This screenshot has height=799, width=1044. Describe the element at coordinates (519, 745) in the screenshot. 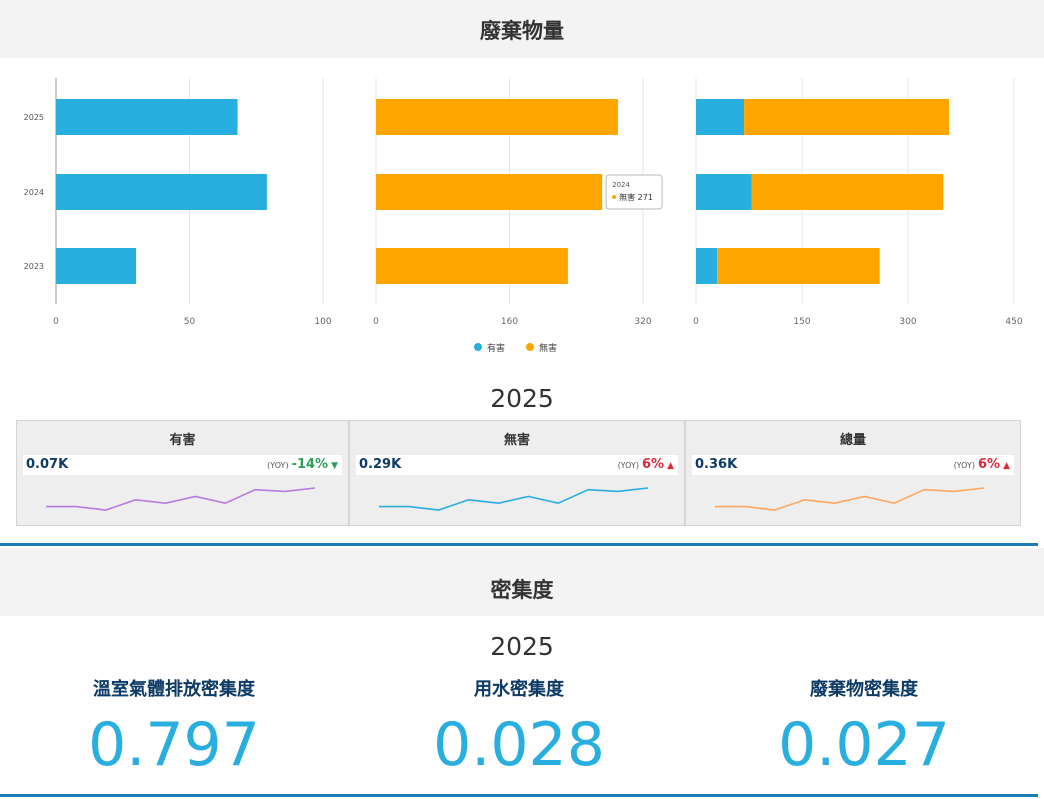

I see `density-value: 0.028` at that location.